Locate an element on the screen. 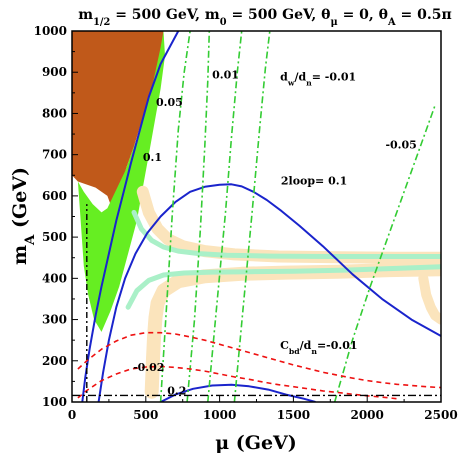  x-tick-label: 0 is located at coordinates (72, 415).